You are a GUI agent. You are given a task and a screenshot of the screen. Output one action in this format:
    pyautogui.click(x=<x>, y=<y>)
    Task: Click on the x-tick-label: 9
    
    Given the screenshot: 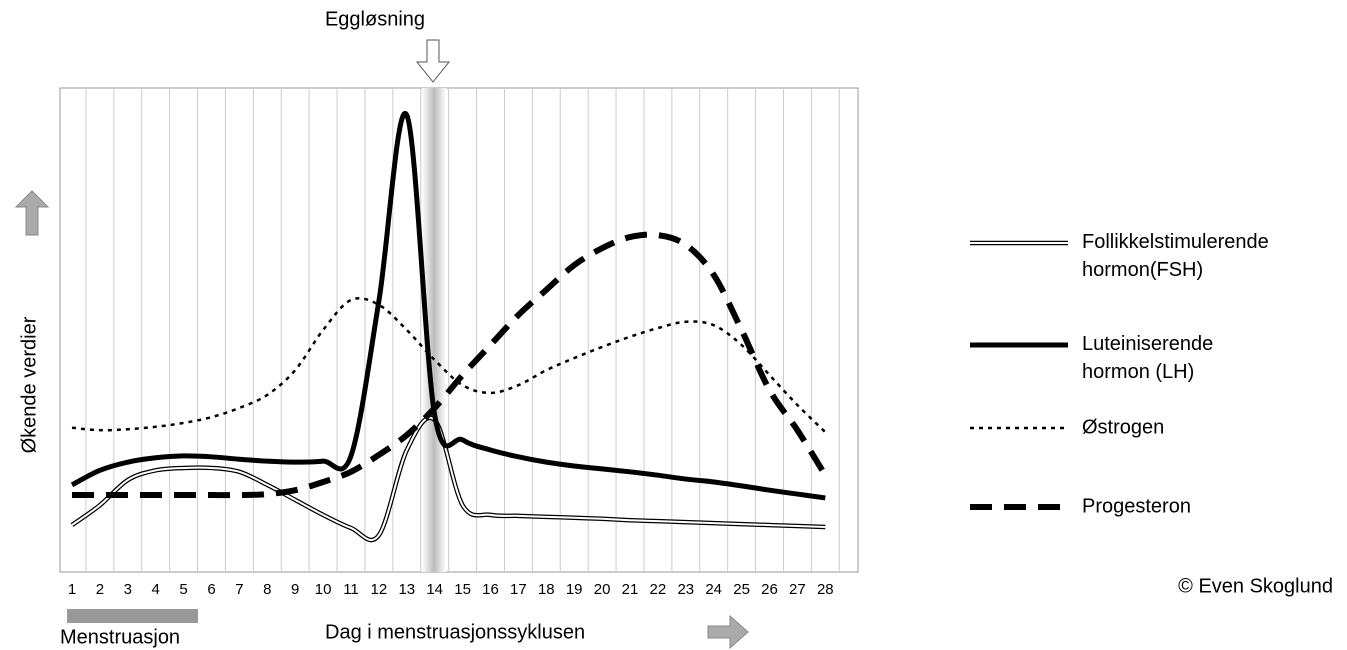 What is the action you would take?
    pyautogui.click(x=295, y=589)
    